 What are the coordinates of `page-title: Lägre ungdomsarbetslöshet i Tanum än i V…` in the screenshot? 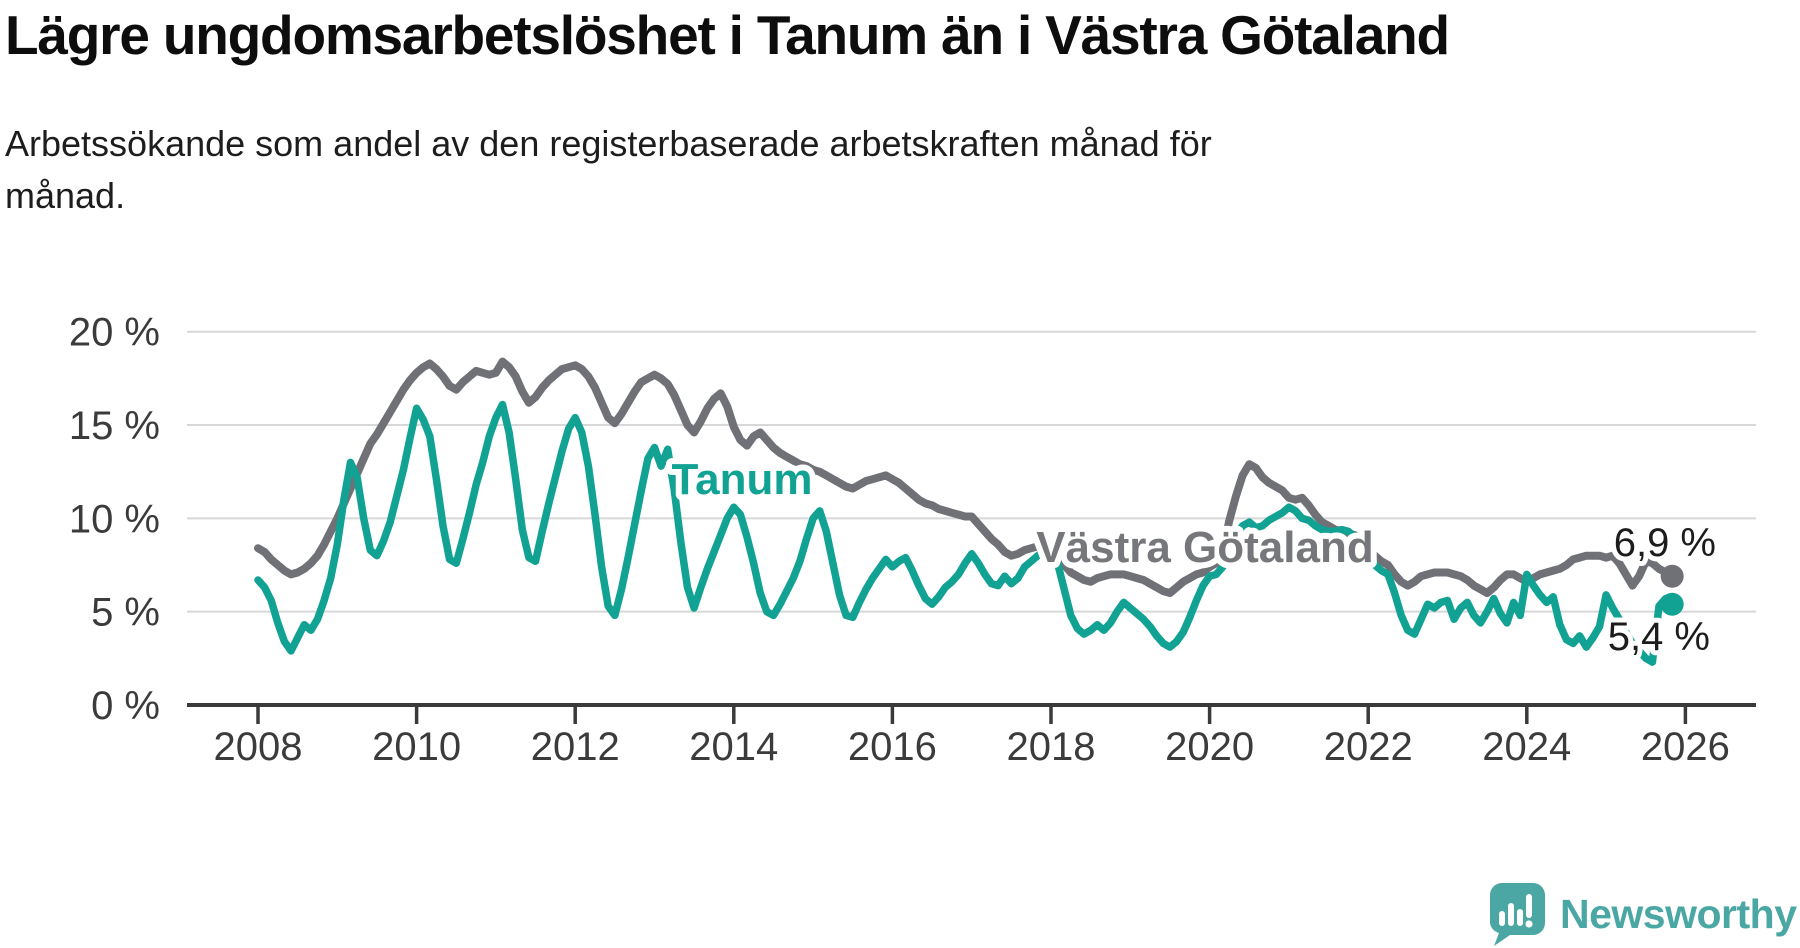 It's located at (727, 35).